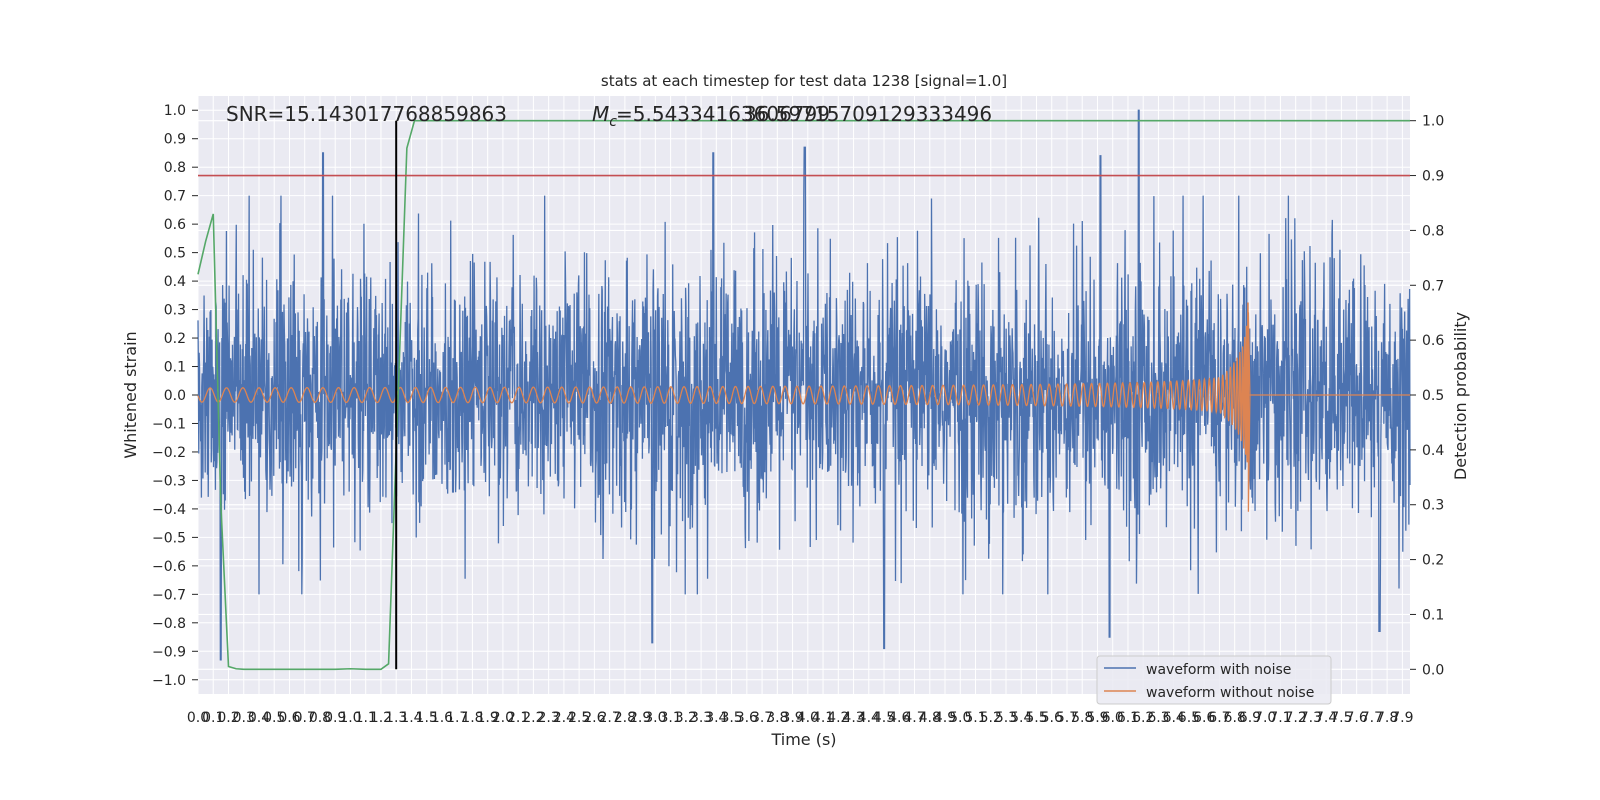  I want to click on x-tick-label: 0.1, so click(213, 718).